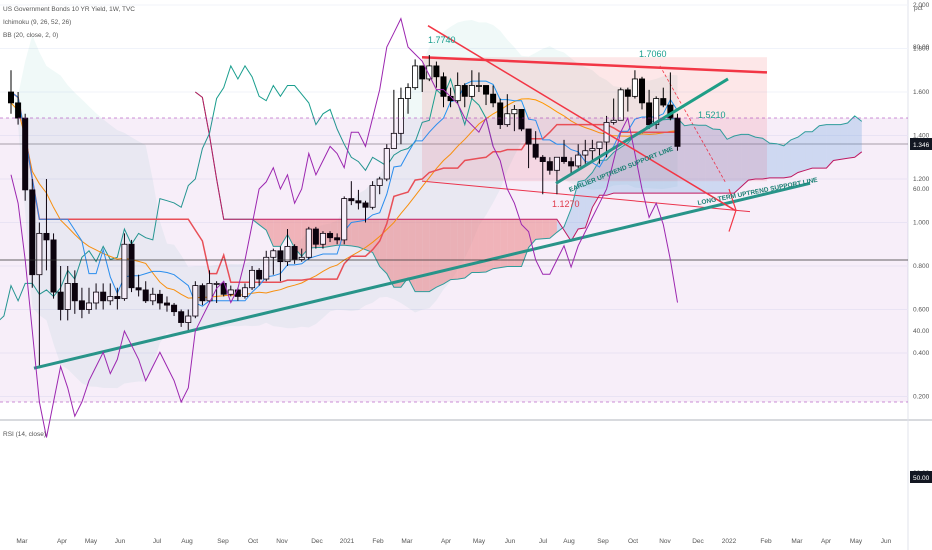 This screenshot has height=550, width=932. What do you see at coordinates (566, 204) in the screenshot?
I see `annotation-low1: 1.1270` at bounding box center [566, 204].